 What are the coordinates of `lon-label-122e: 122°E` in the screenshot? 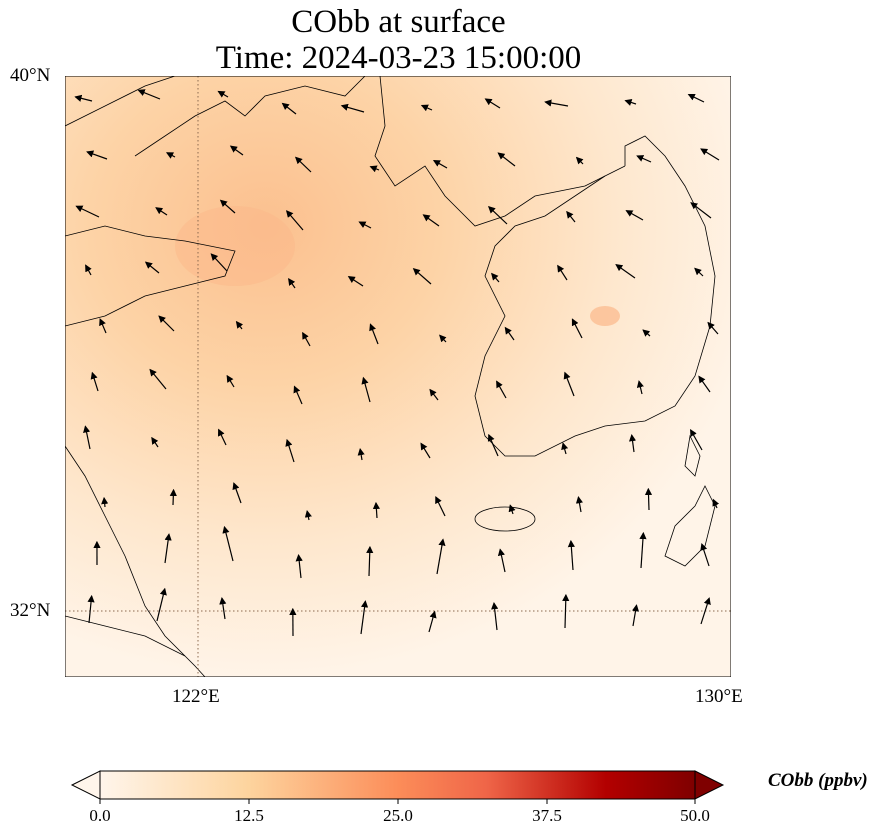 It's located at (196, 696).